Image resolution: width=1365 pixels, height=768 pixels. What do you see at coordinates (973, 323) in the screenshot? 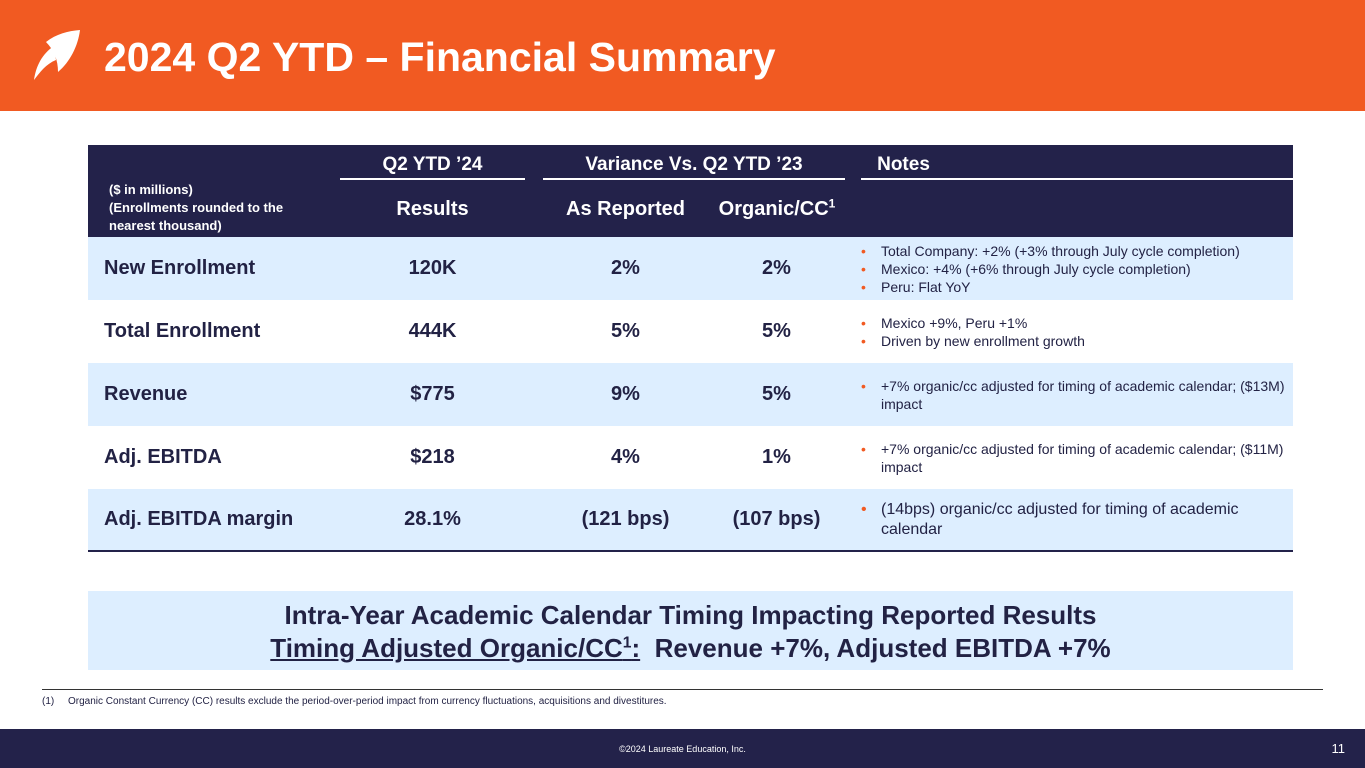
I see `note-item: Mexico +9%, Peru +1%` at bounding box center [973, 323].